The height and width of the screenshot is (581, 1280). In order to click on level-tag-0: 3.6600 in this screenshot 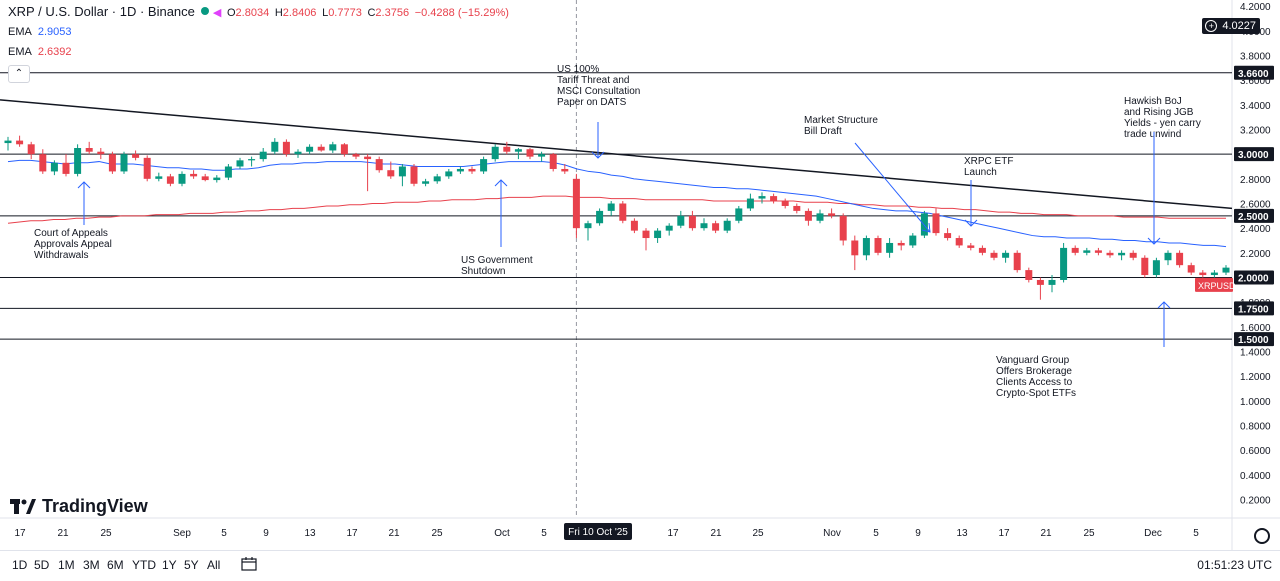, I will do `click(1253, 74)`.